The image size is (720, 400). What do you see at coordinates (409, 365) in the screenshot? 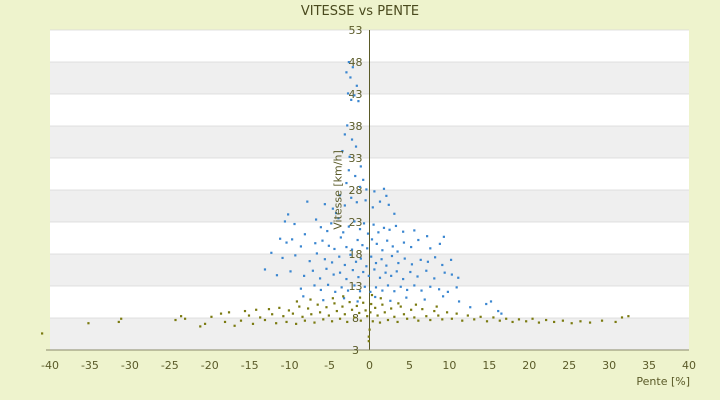
I see `x-tick-label: 5` at bounding box center [409, 365].